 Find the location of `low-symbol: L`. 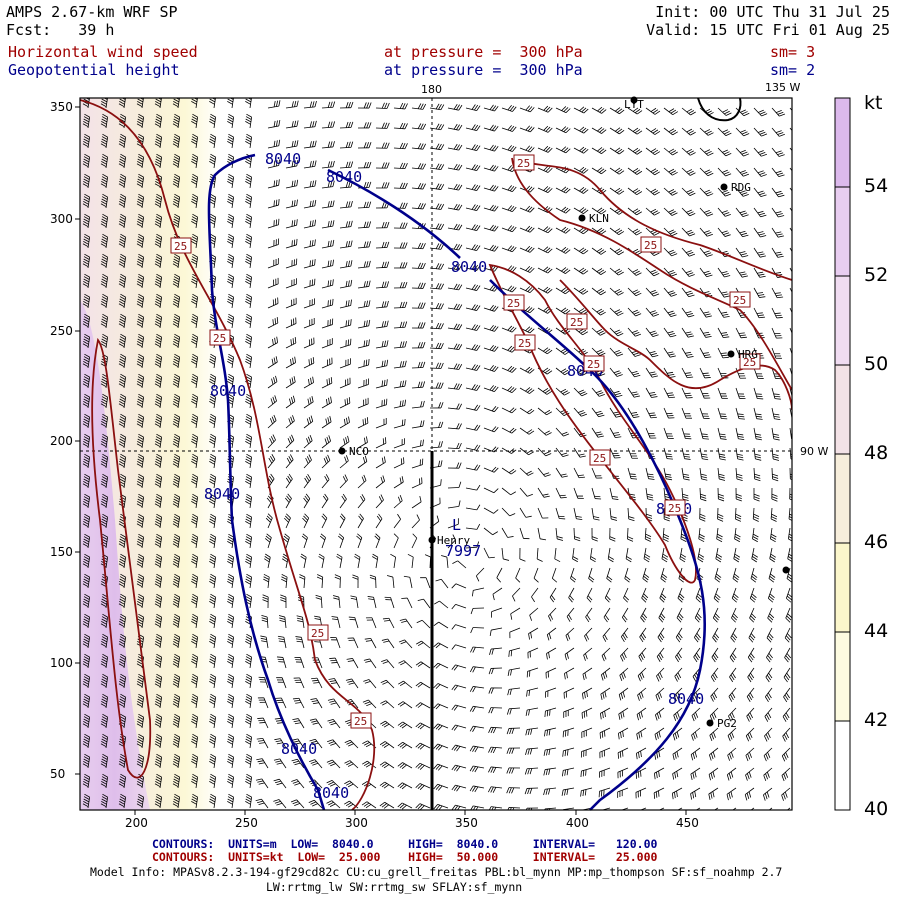

low-symbol: L is located at coordinates (456, 525).